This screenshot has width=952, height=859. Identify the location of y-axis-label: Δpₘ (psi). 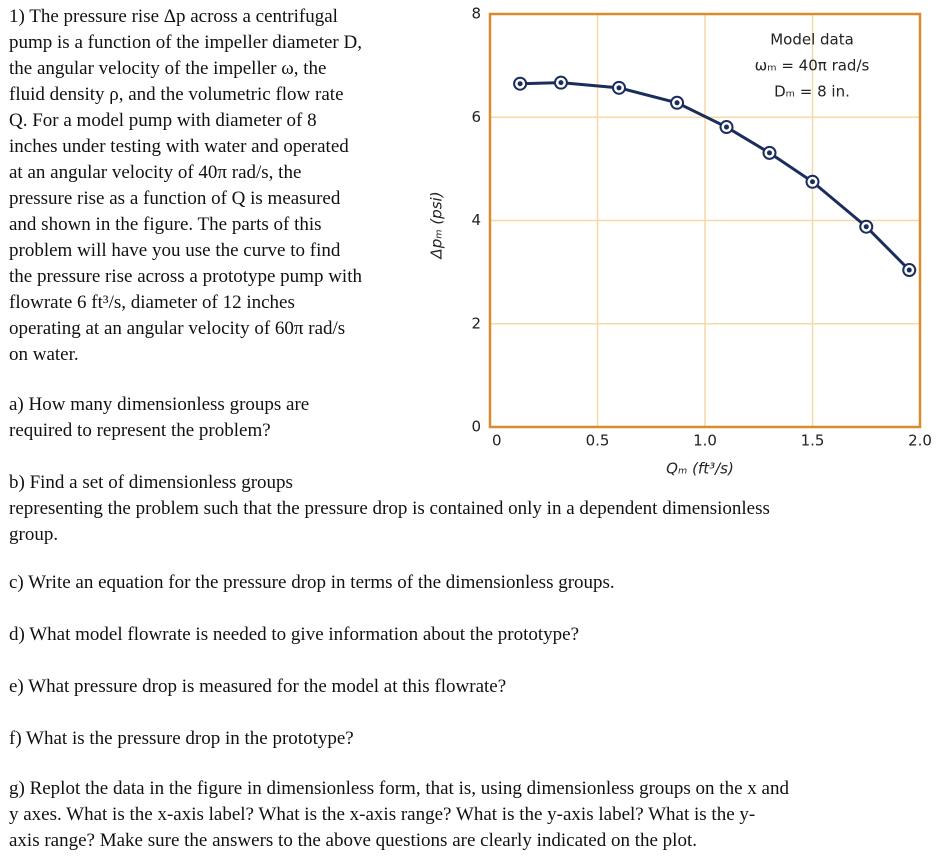
(437, 225).